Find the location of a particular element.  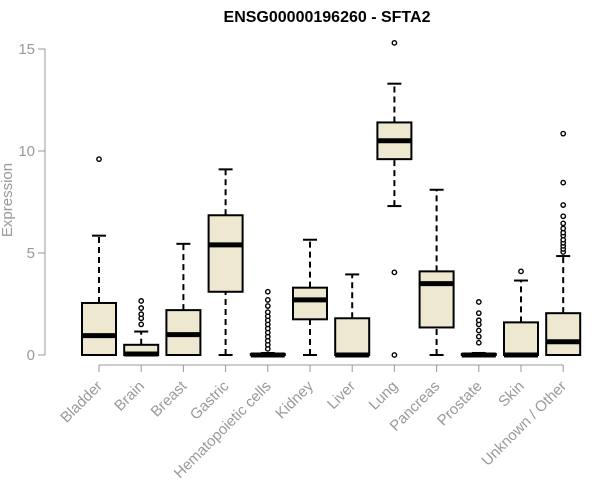

y-tick-label: 15 is located at coordinates (26, 49).